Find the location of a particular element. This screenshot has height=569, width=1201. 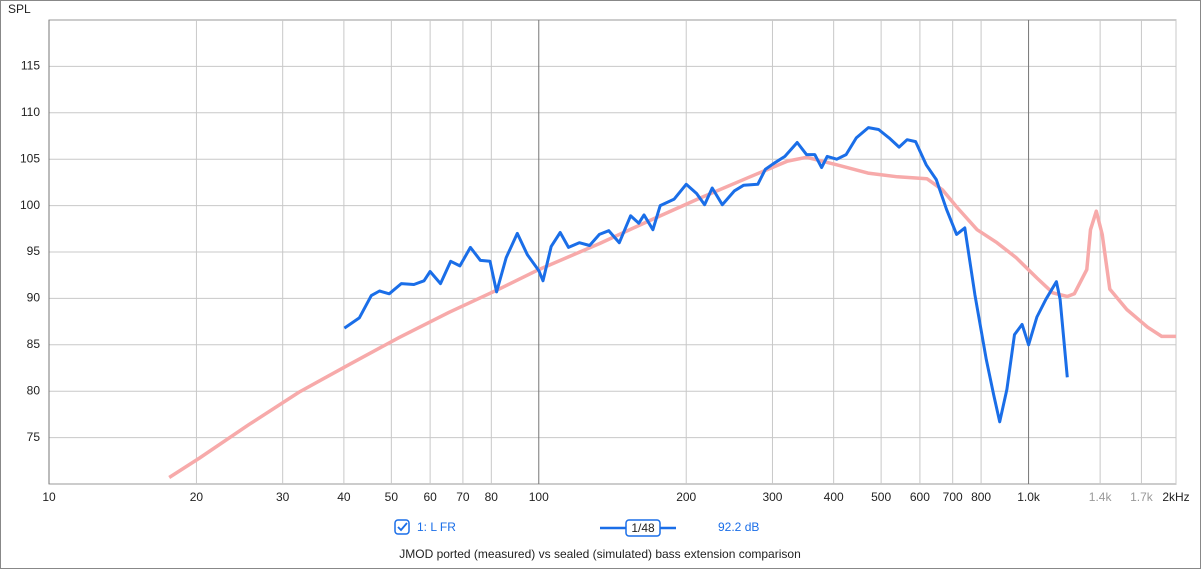

legend: 1: L FR 1/48 92.2 dB is located at coordinates (576, 528).